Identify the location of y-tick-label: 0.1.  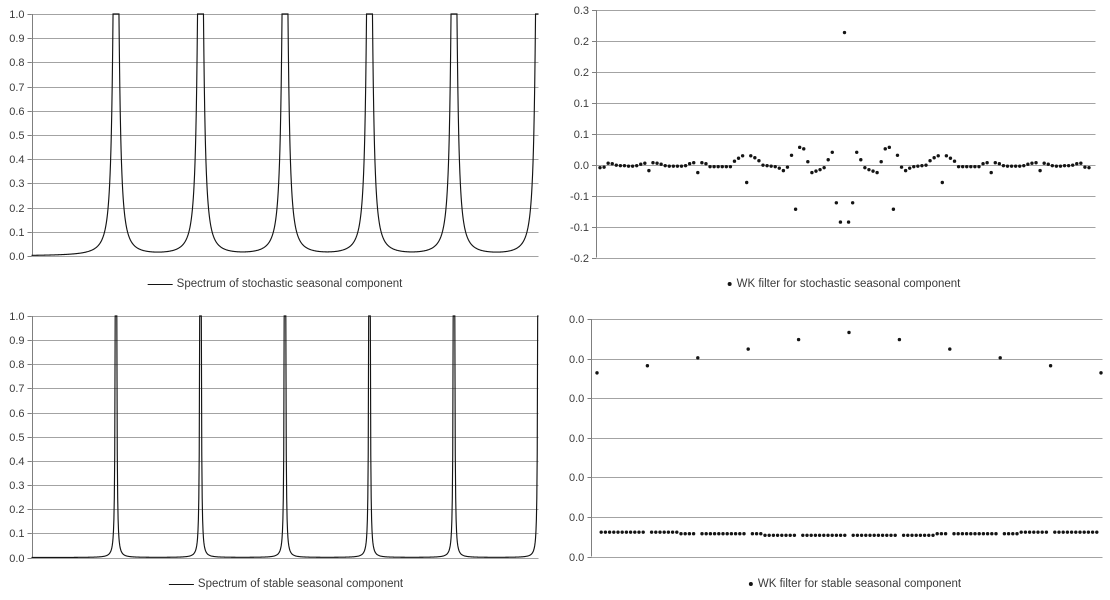
(581, 104).